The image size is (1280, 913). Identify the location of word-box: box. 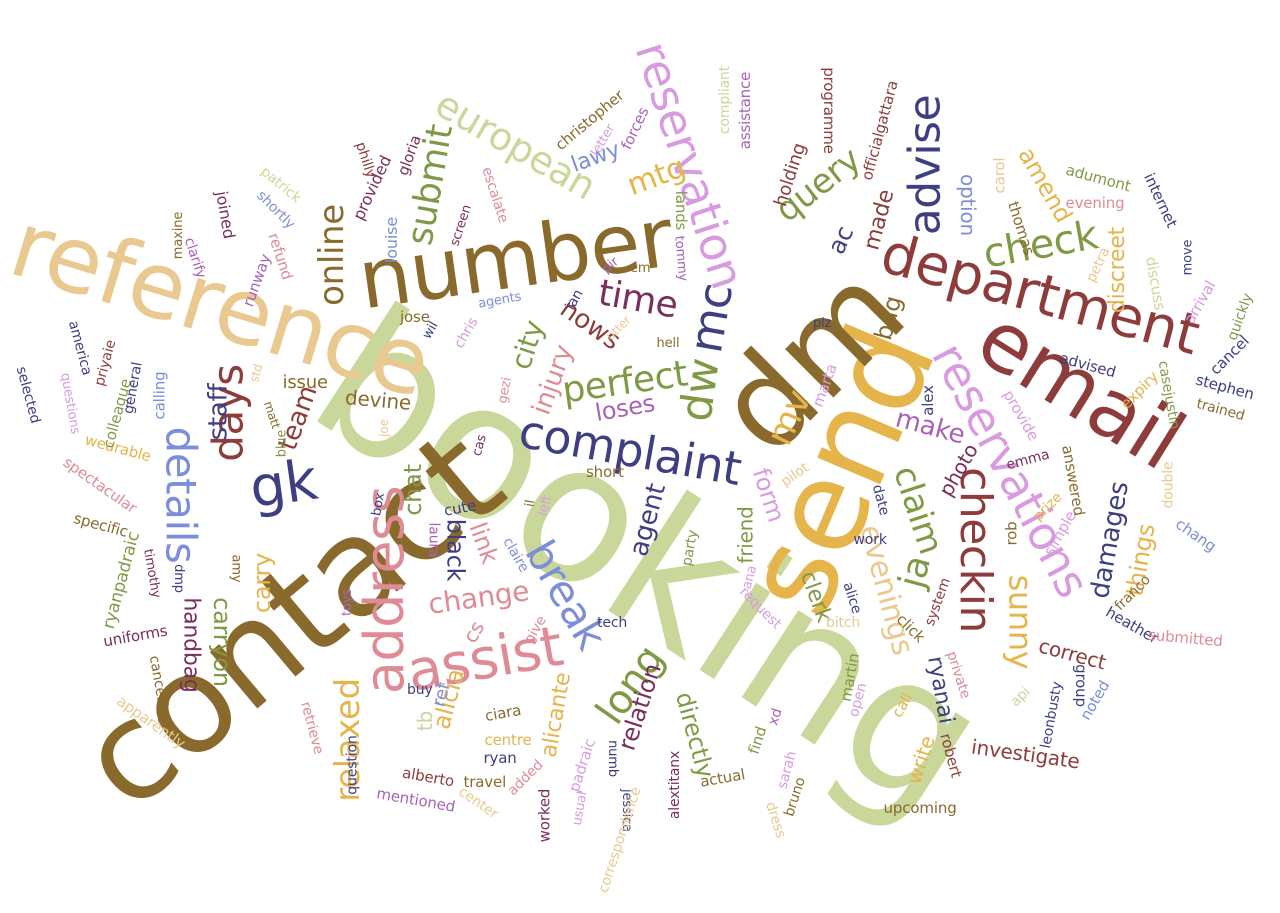
(378, 504).